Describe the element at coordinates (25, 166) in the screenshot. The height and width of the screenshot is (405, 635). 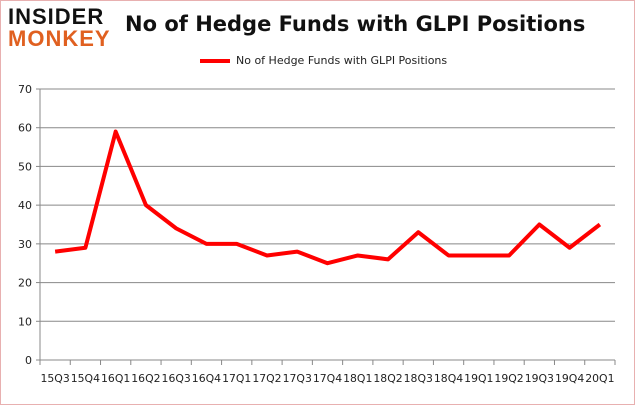
I see `y-tick-label: 50` at that location.